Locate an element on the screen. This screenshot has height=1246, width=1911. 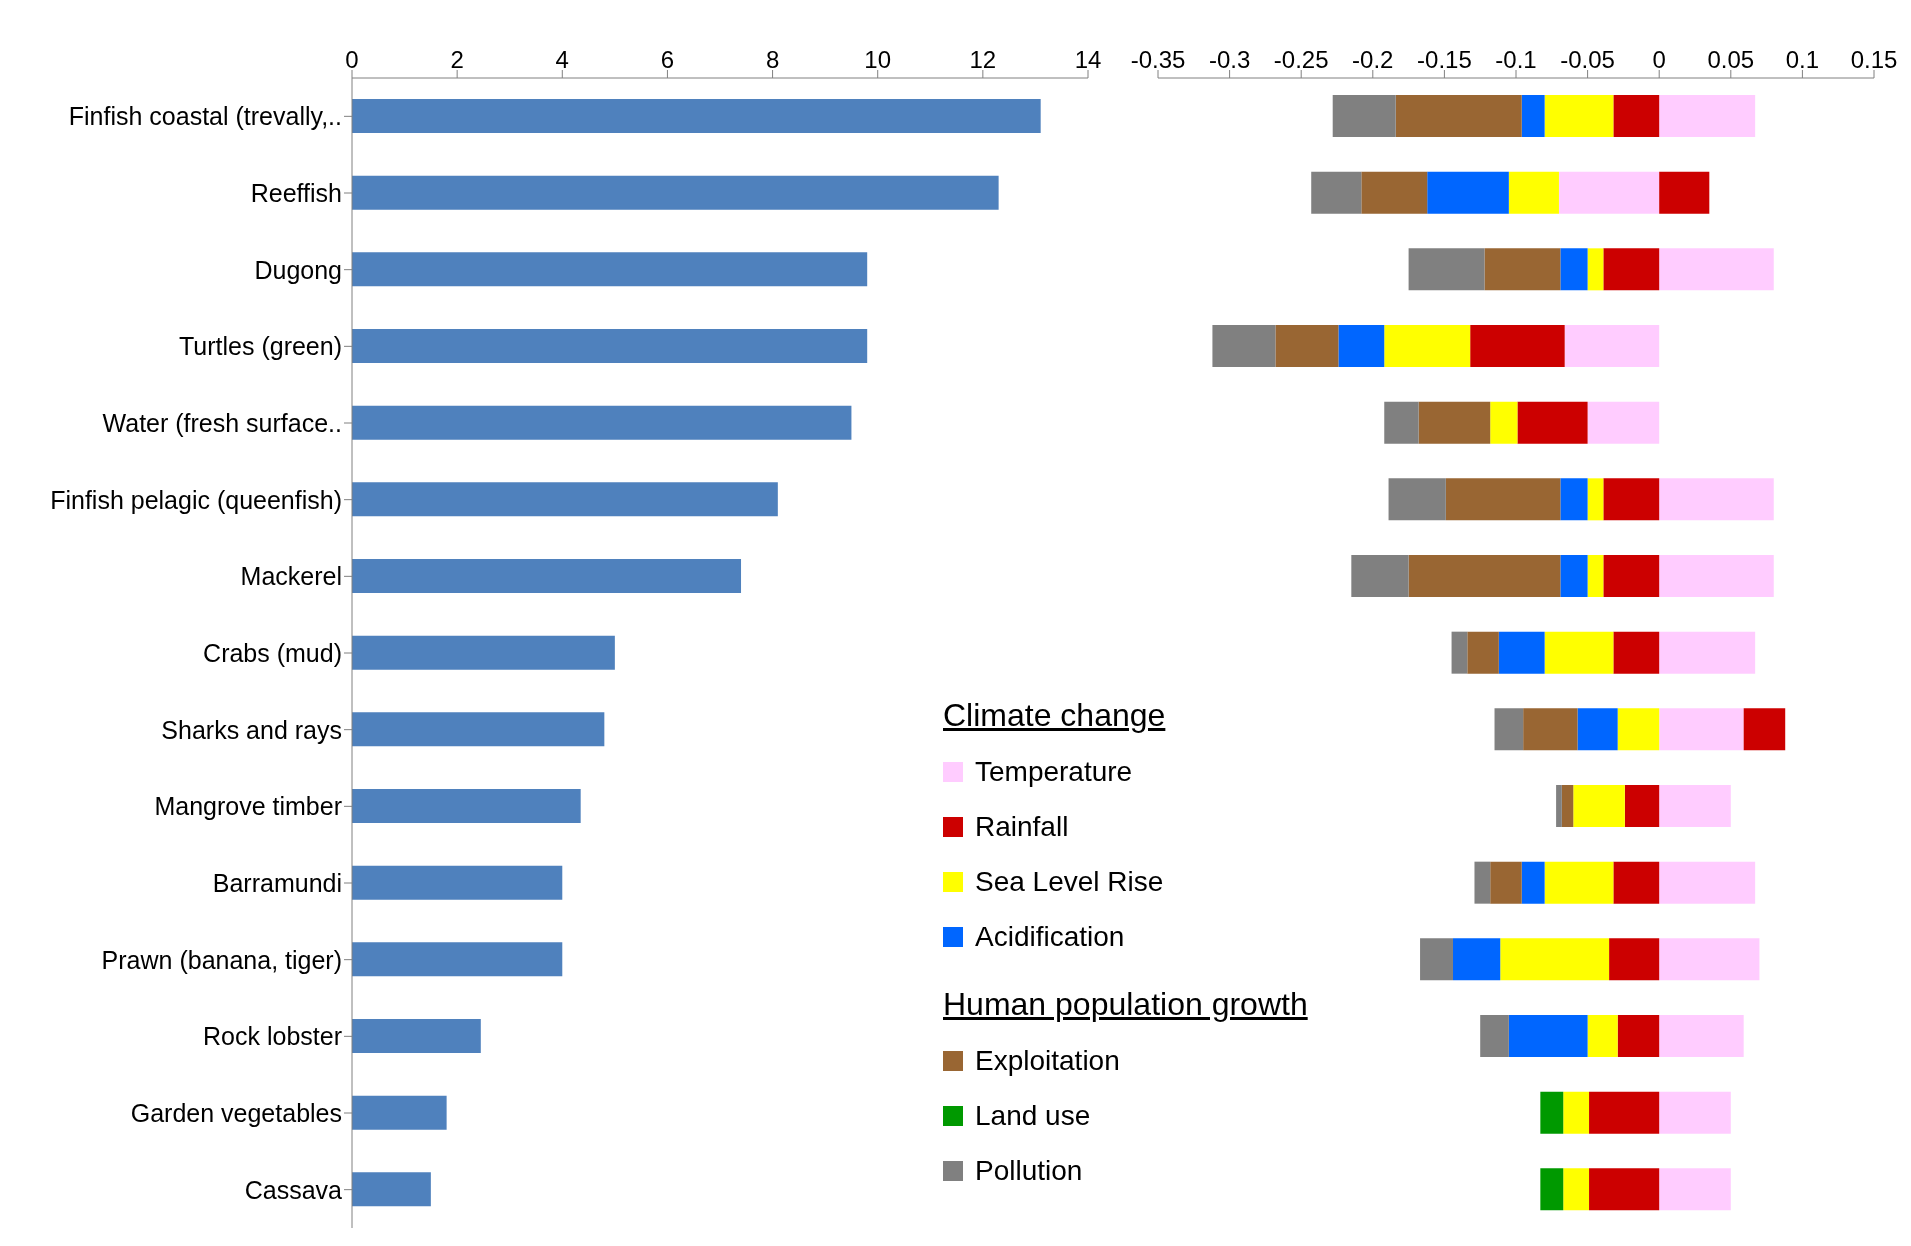
x-tick-label: -0.3 is located at coordinates (1229, 59).